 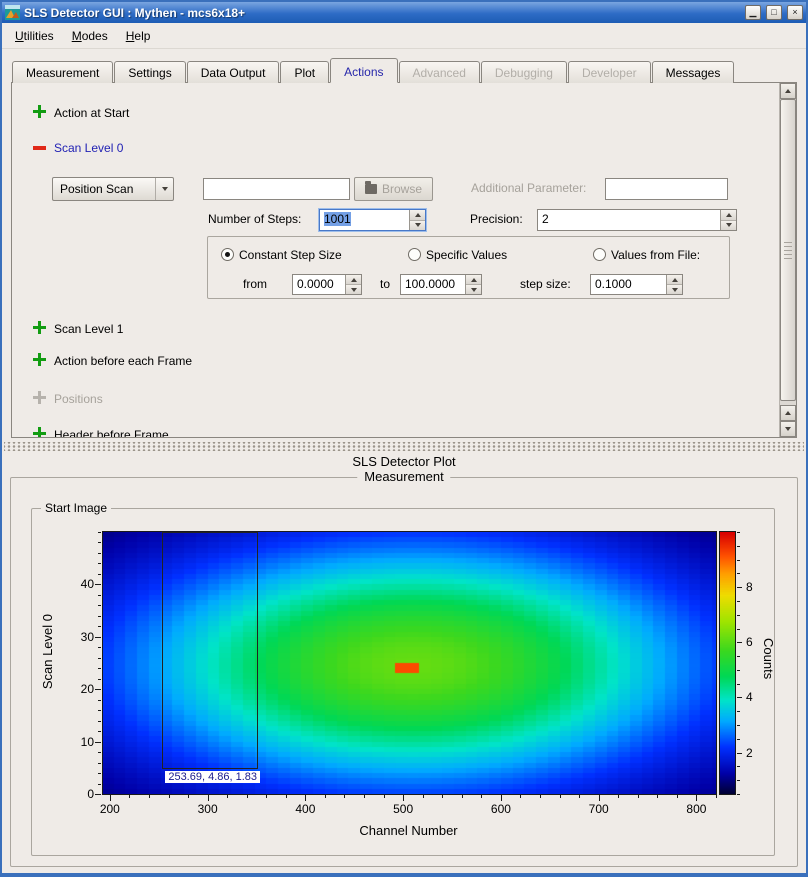 I want to click on values-from-file-label: Values from File:, so click(x=656, y=255).